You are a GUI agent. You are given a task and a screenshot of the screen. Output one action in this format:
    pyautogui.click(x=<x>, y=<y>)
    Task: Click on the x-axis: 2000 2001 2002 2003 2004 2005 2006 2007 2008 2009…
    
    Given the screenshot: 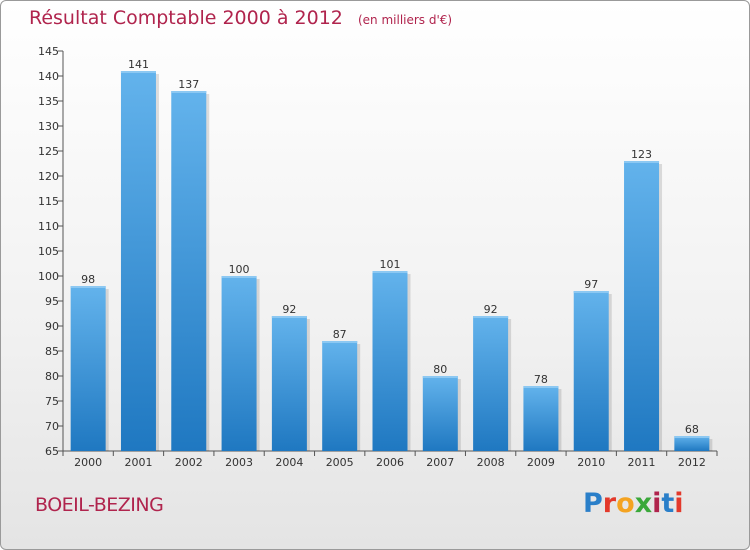 What is the action you would take?
    pyautogui.click(x=390, y=459)
    